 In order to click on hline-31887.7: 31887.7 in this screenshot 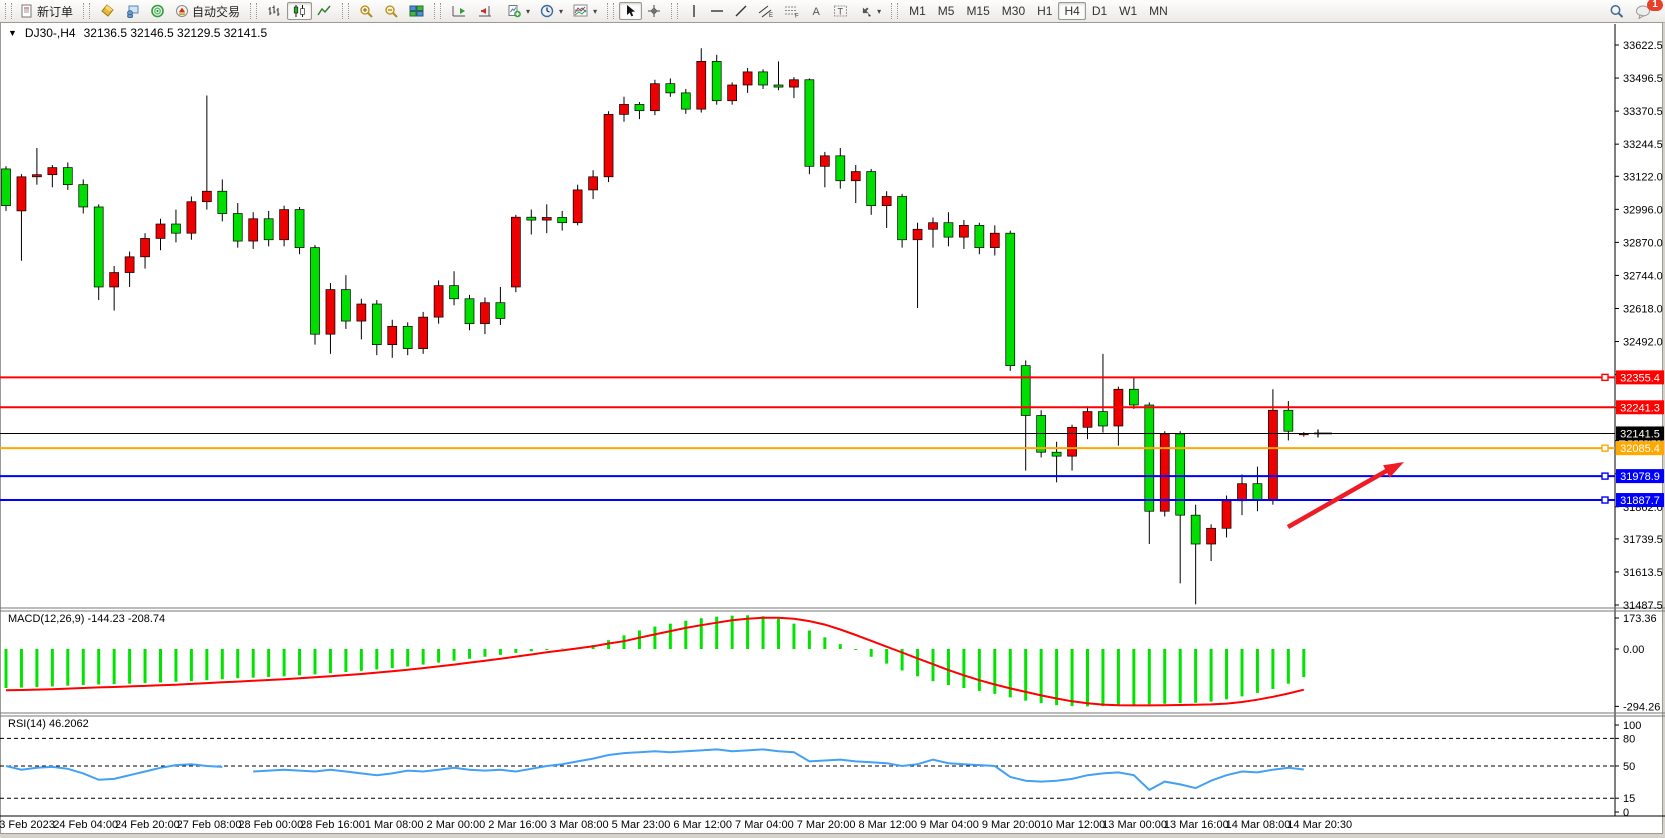, I will do `click(832, 500)`.